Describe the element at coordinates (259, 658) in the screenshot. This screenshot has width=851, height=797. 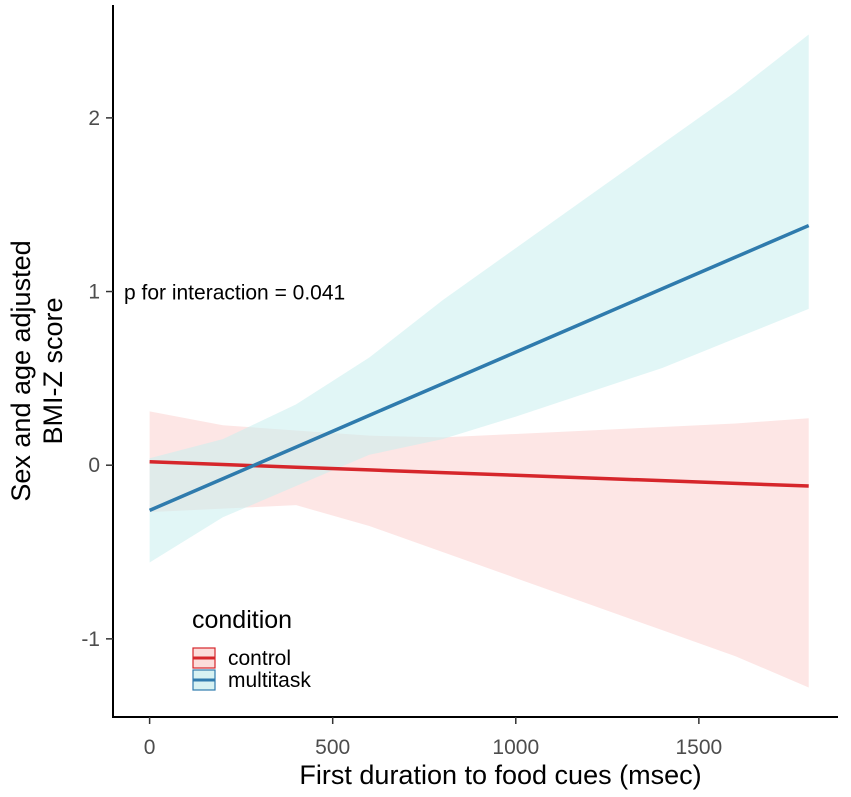
I see `legend-label-control: control` at that location.